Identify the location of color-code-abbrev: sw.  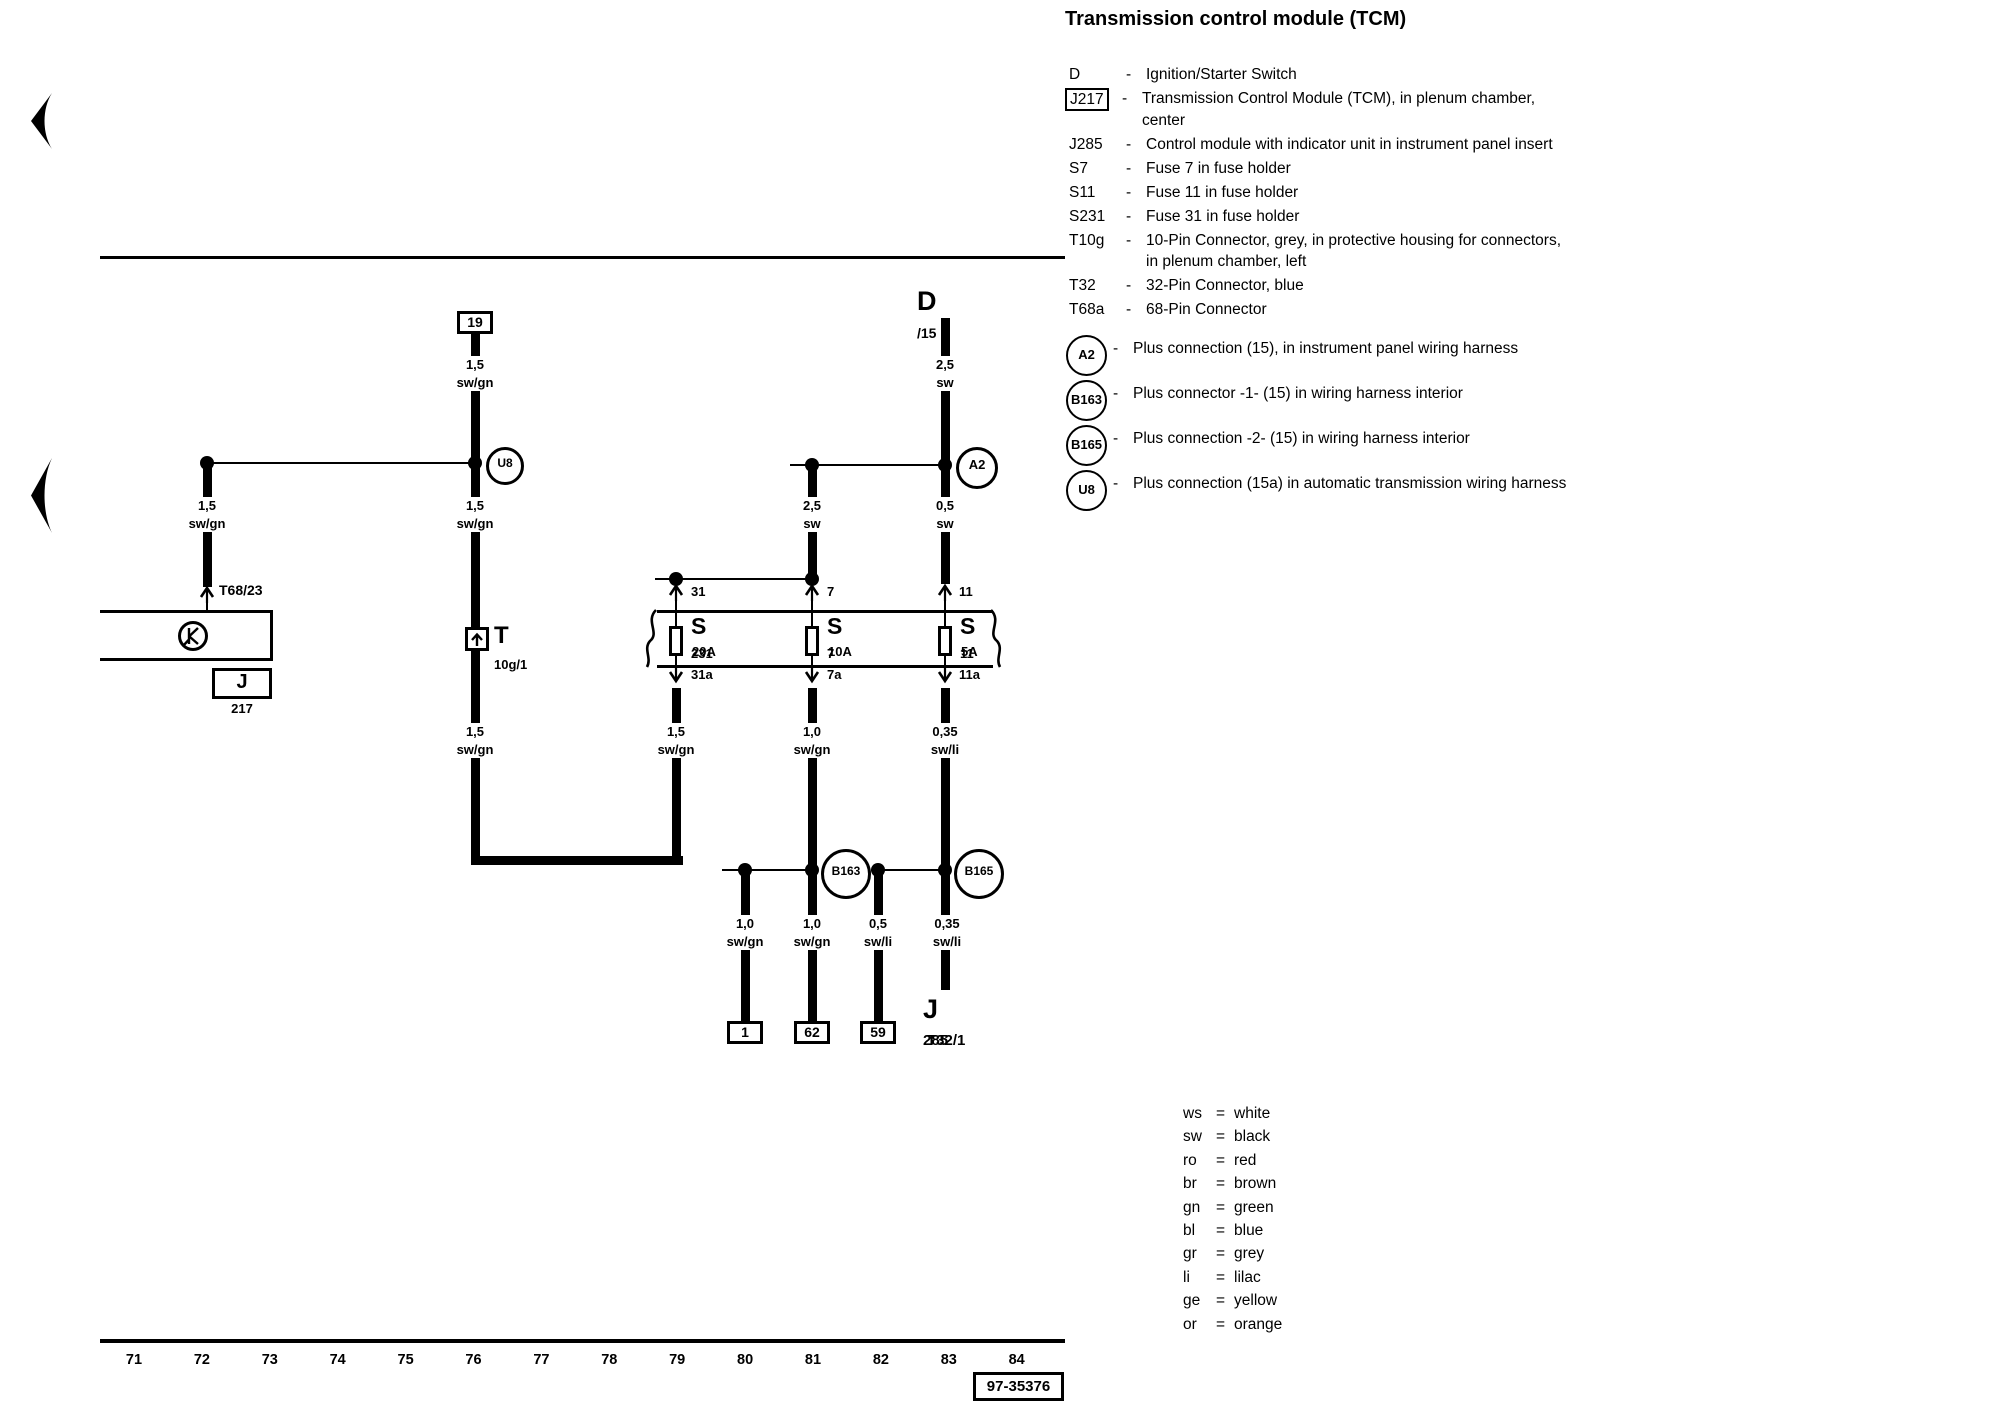
(1192, 1137).